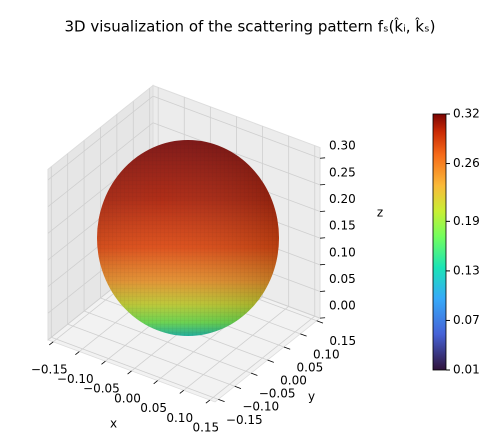 The height and width of the screenshot is (447, 495). Describe the element at coordinates (439, 242) in the screenshot. I see `colorbar` at that location.